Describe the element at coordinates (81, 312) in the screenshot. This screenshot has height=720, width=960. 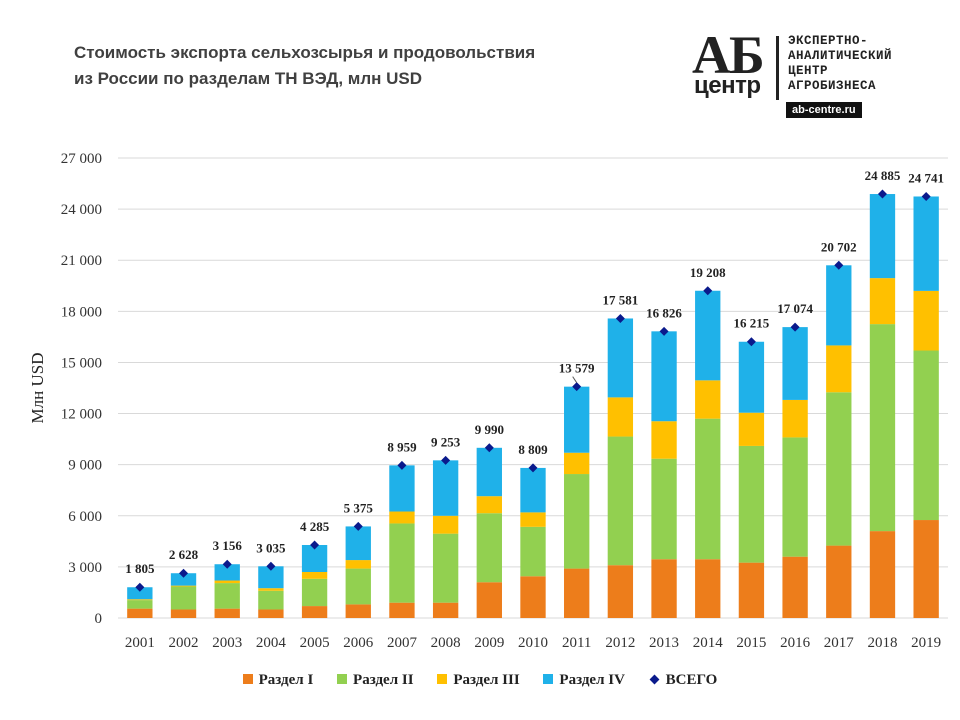
I see `y-tick-label: 18 000` at that location.